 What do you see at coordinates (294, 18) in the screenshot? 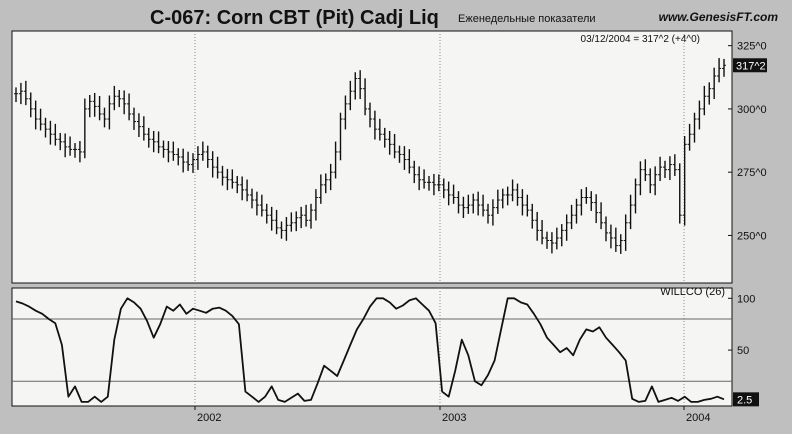
I see `chart-title: C-067: Corn CBT (Pit) Cadj Liq` at bounding box center [294, 18].